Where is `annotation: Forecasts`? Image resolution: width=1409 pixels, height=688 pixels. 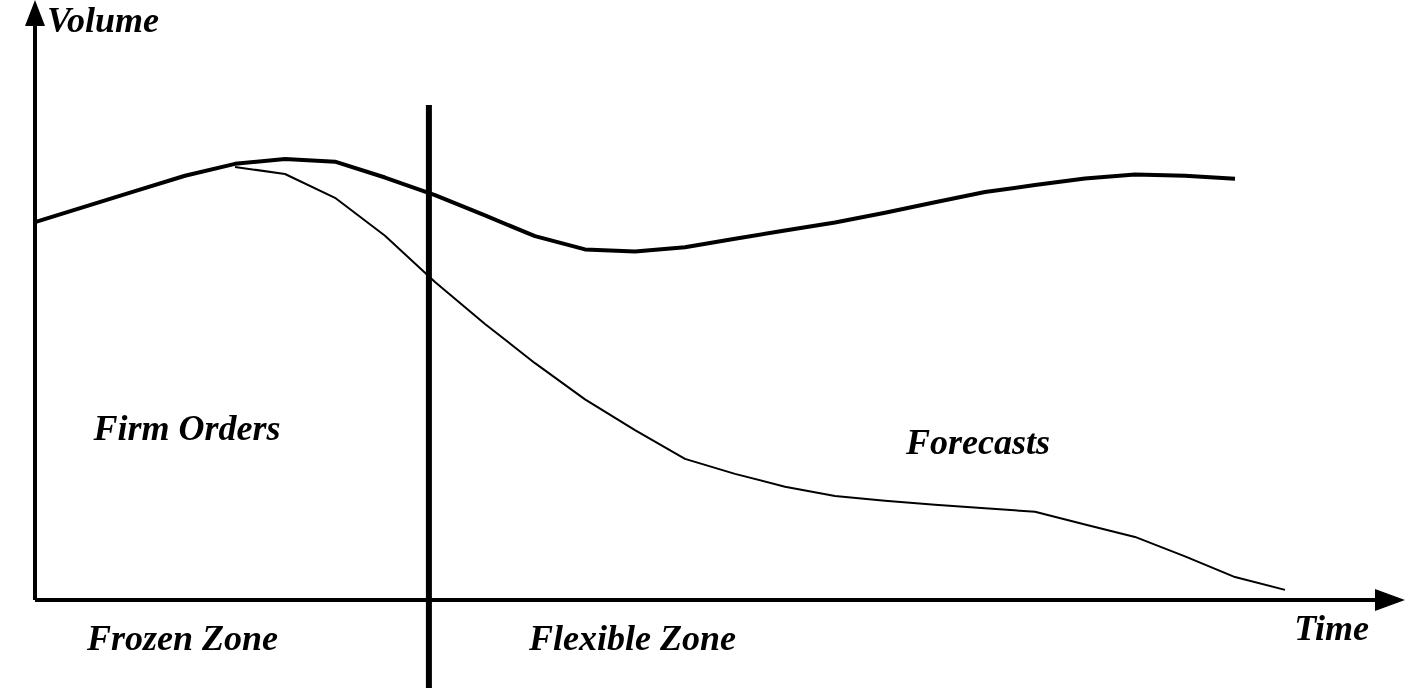
annotation: Forecasts is located at coordinates (977, 441).